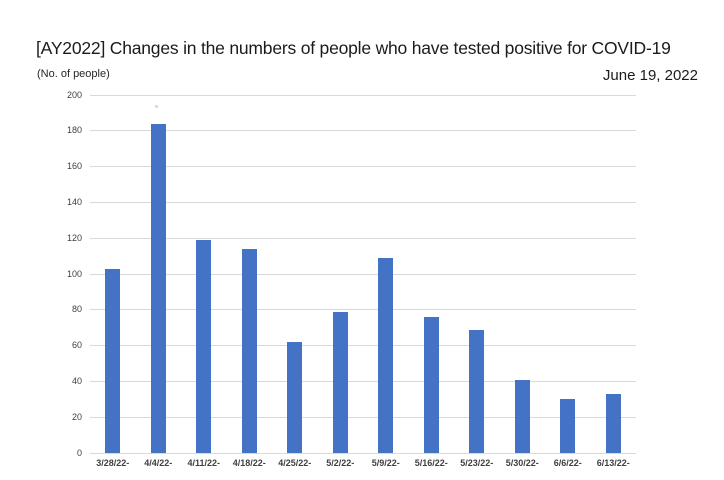  Describe the element at coordinates (76, 416) in the screenshot. I see `y-axis-tick-label: 20` at that location.